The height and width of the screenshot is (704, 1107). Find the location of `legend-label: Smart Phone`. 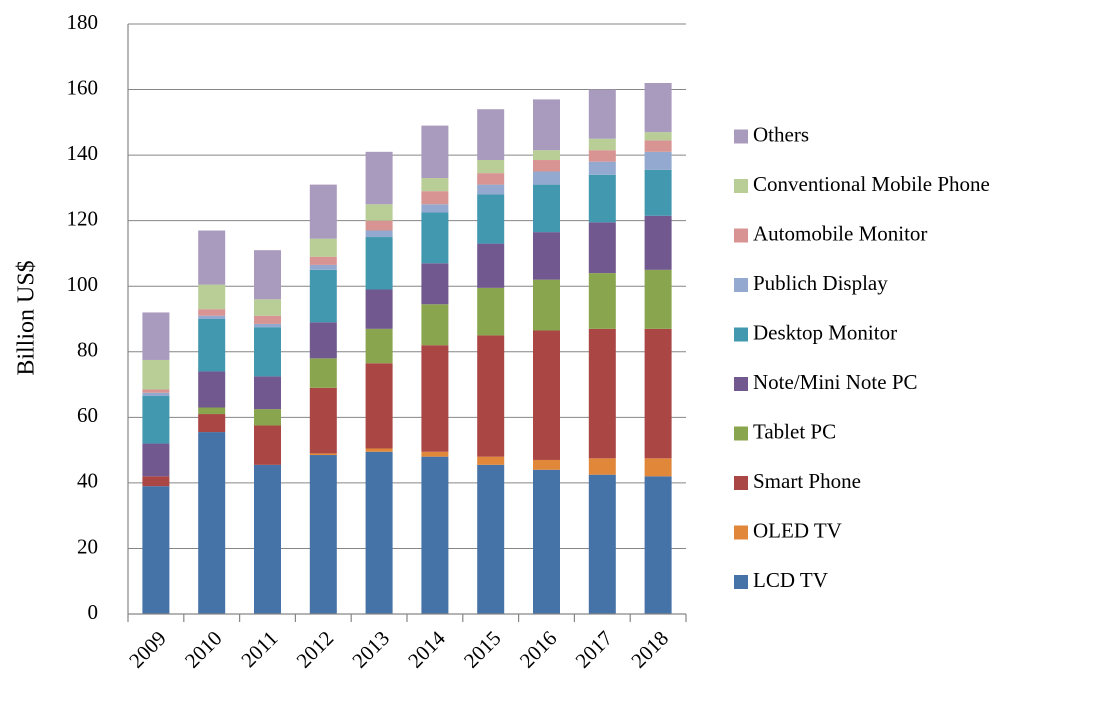

legend-label: Smart Phone is located at coordinates (807, 481).